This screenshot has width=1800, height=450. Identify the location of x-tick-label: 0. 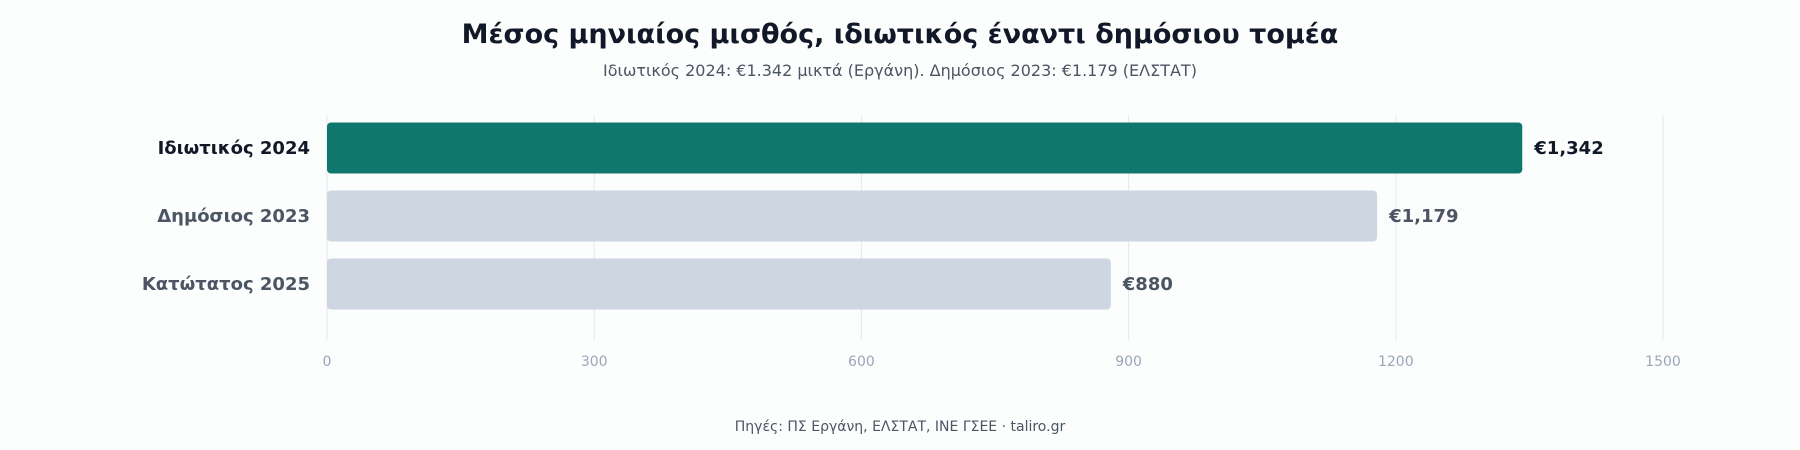
(327, 362).